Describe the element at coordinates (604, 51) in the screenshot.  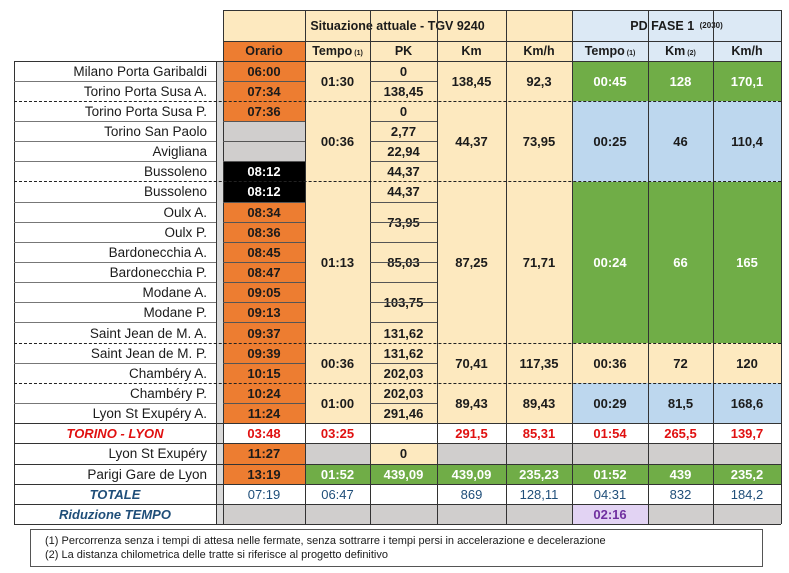
I see `pd-tempo-header-label: Tempo` at that location.